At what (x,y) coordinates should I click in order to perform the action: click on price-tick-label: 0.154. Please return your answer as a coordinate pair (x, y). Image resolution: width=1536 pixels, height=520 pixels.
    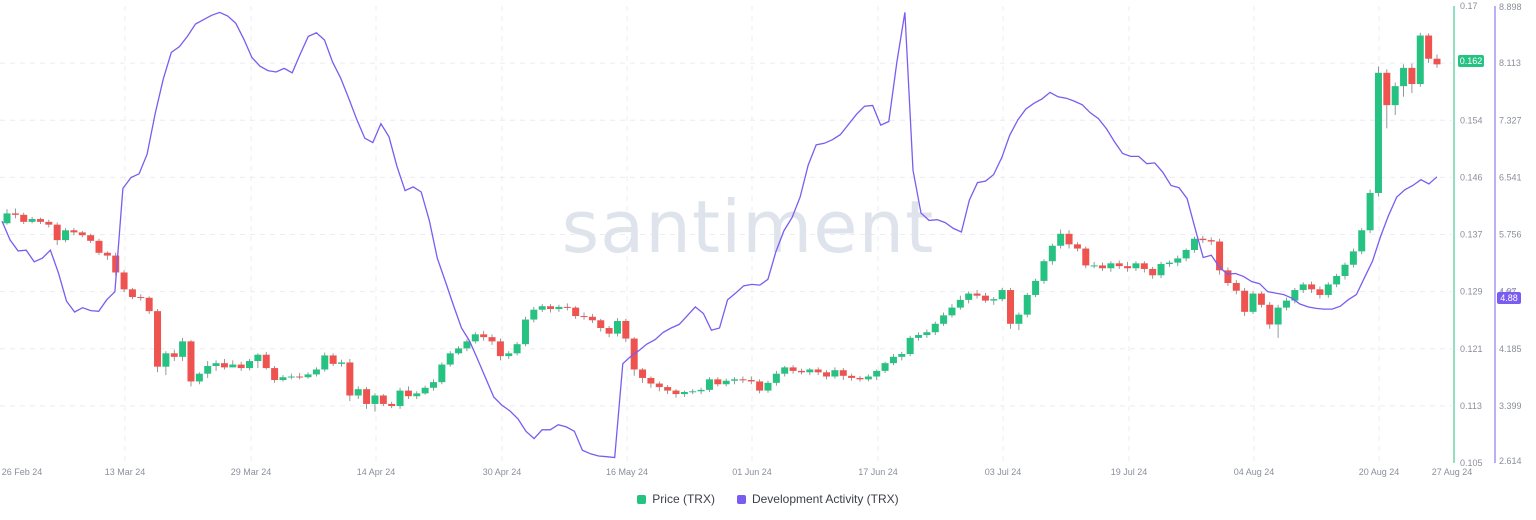
    Looking at the image, I should click on (1471, 120).